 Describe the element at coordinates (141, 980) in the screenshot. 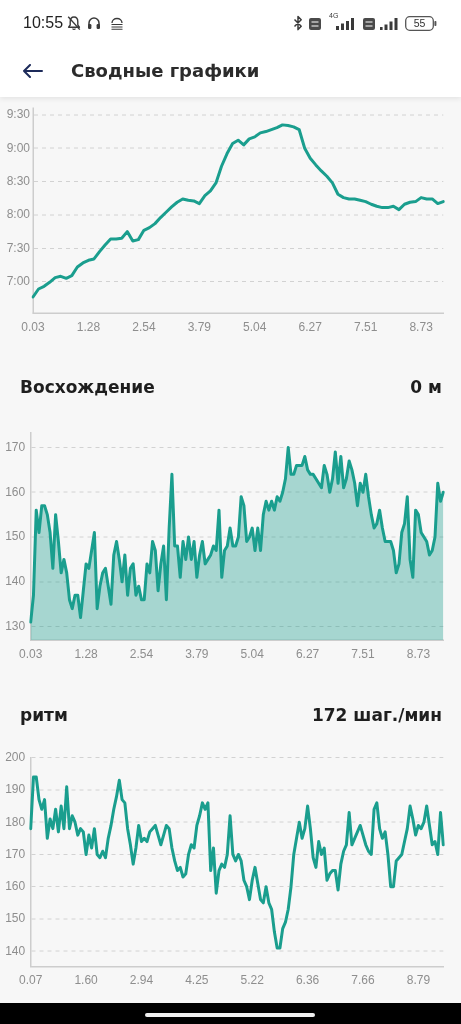

I see `x-tick-label: 2.94` at that location.